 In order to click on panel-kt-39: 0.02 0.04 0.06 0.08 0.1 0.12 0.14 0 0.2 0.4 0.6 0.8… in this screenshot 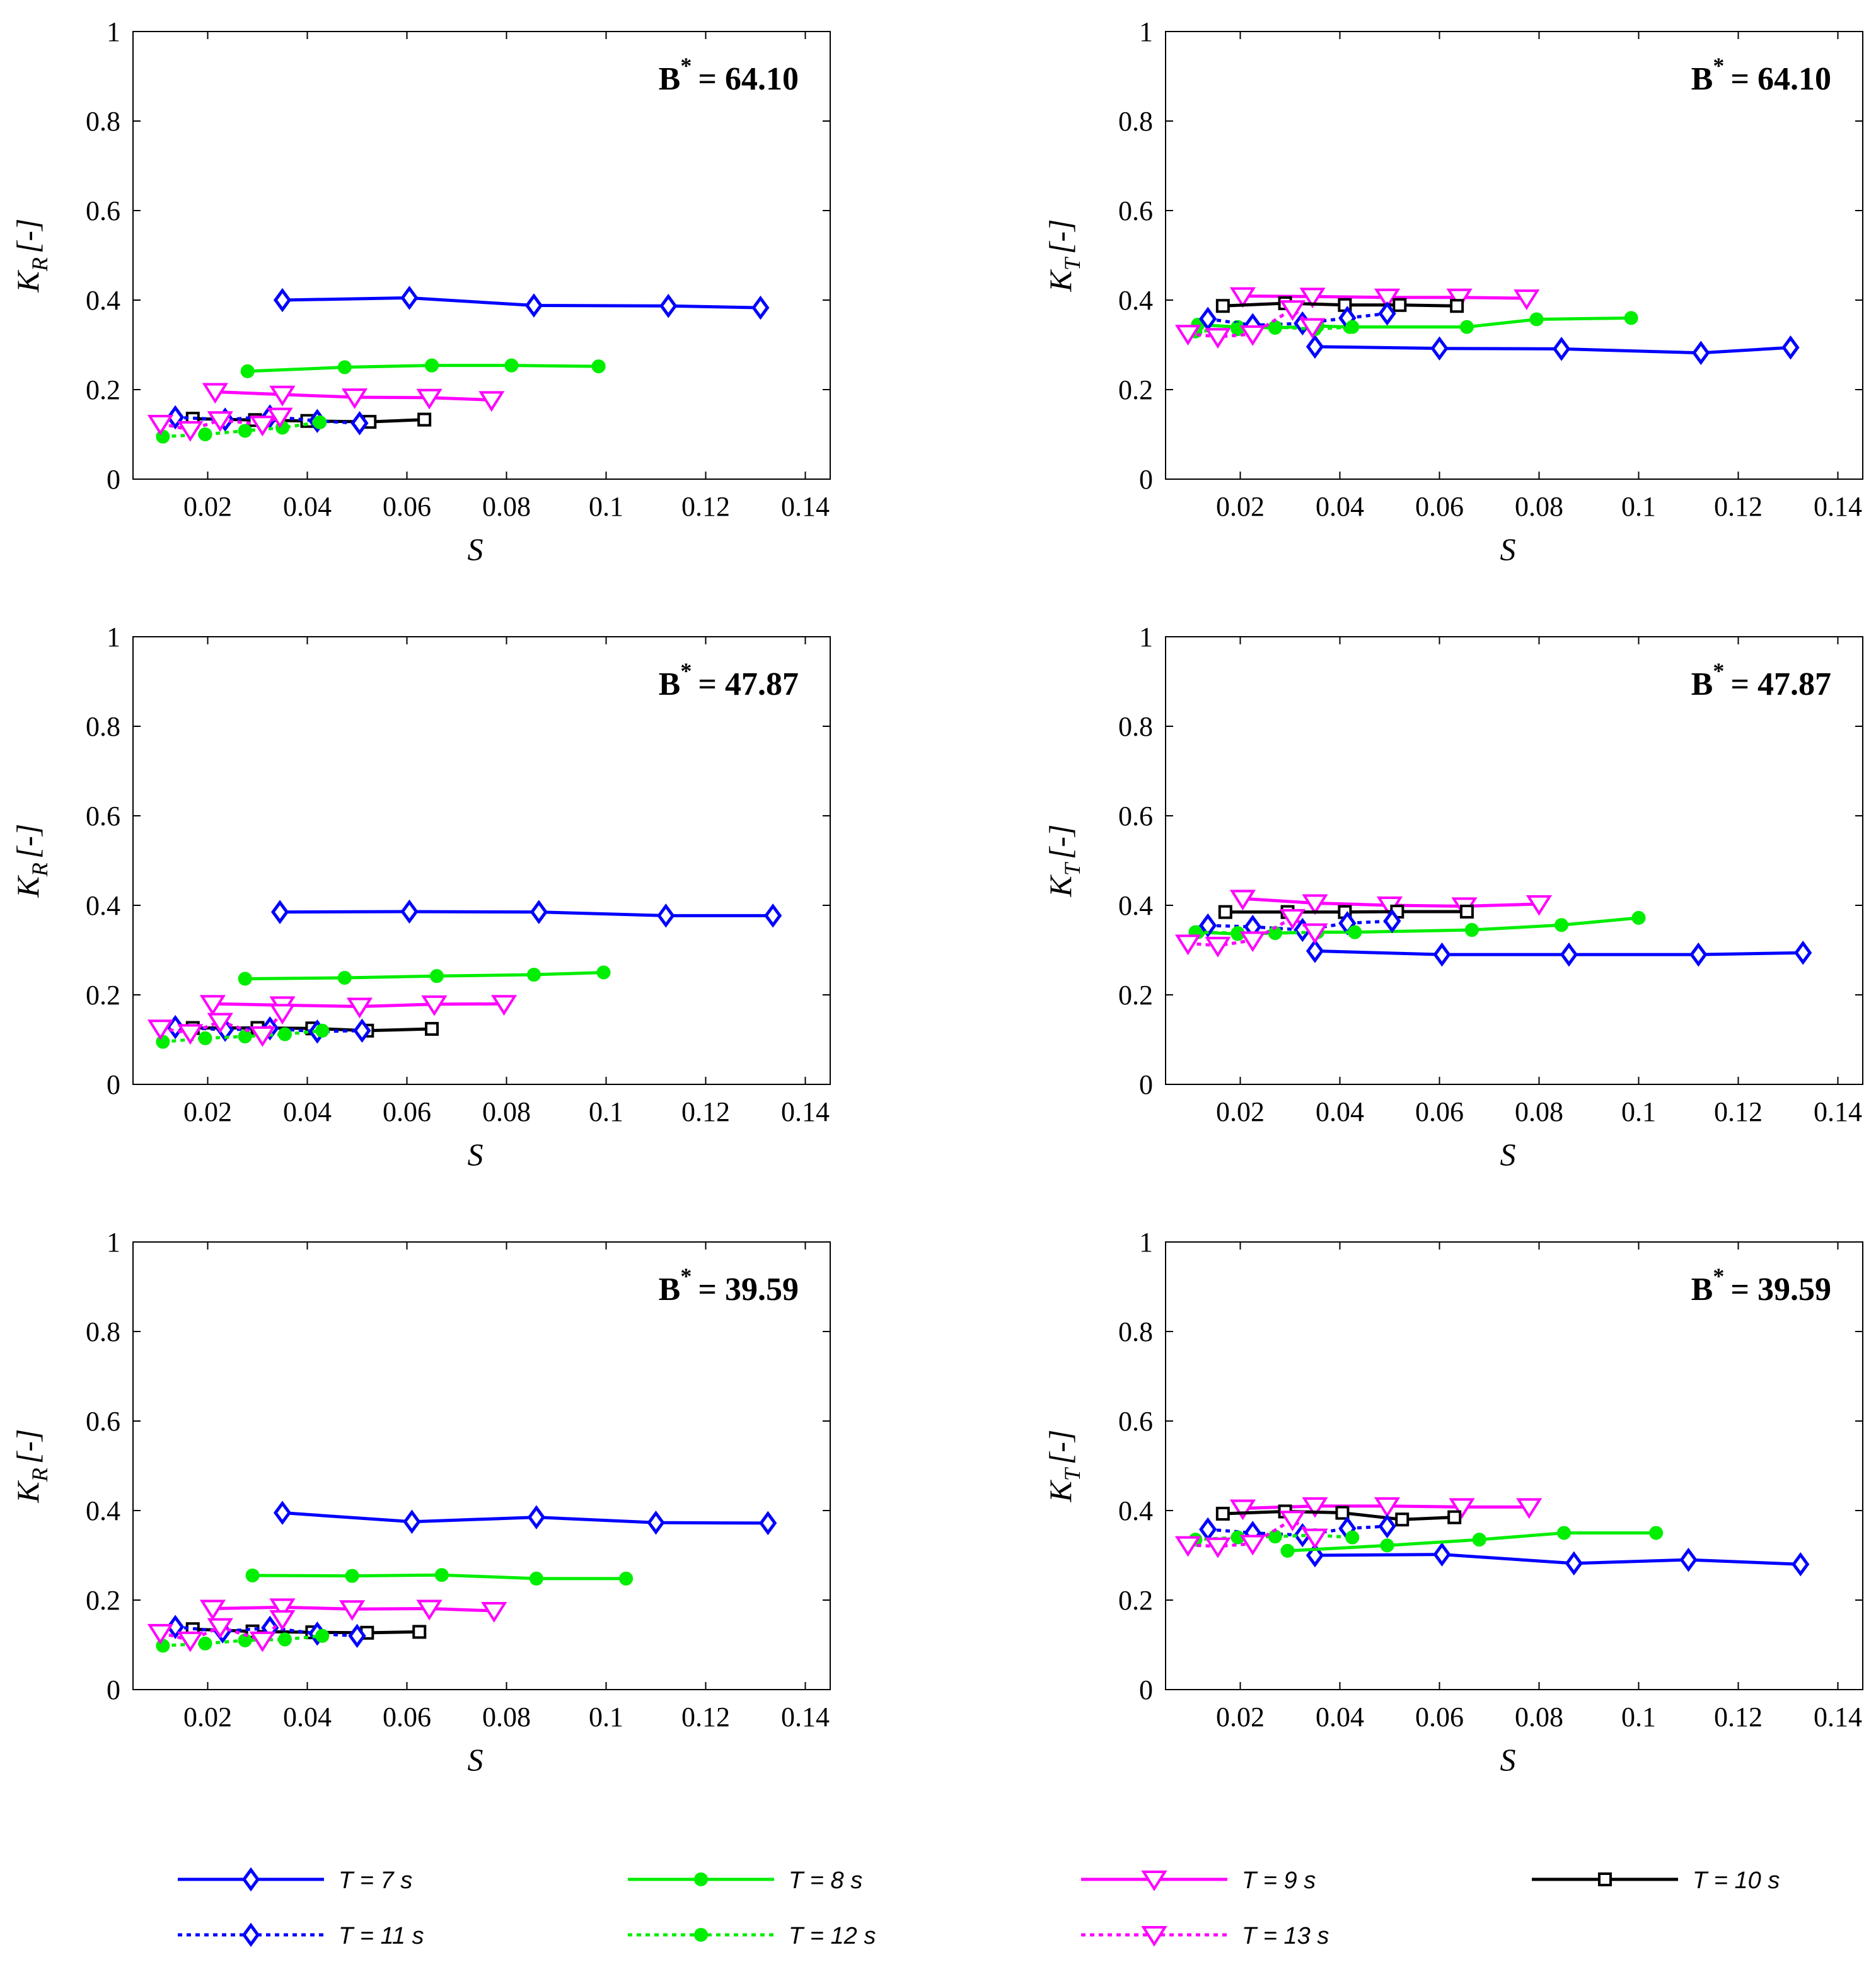, I will do `click(1453, 1502)`.